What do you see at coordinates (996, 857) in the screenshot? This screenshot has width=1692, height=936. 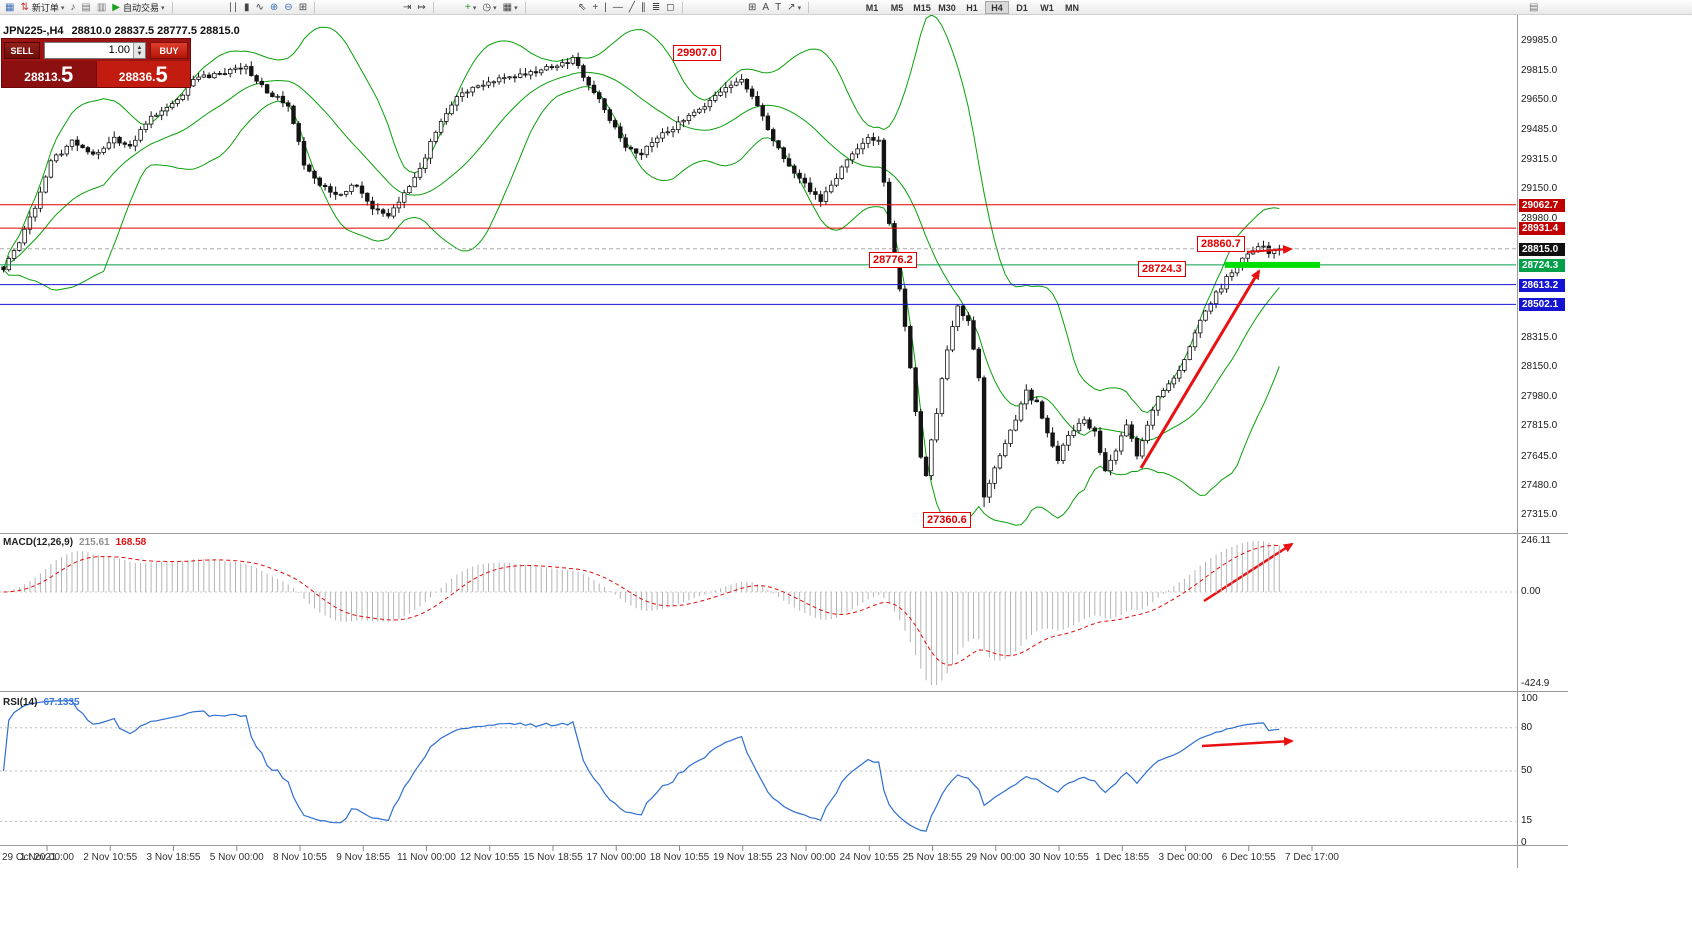 I see `time-axis-label: 29 Nov 00:00` at bounding box center [996, 857].